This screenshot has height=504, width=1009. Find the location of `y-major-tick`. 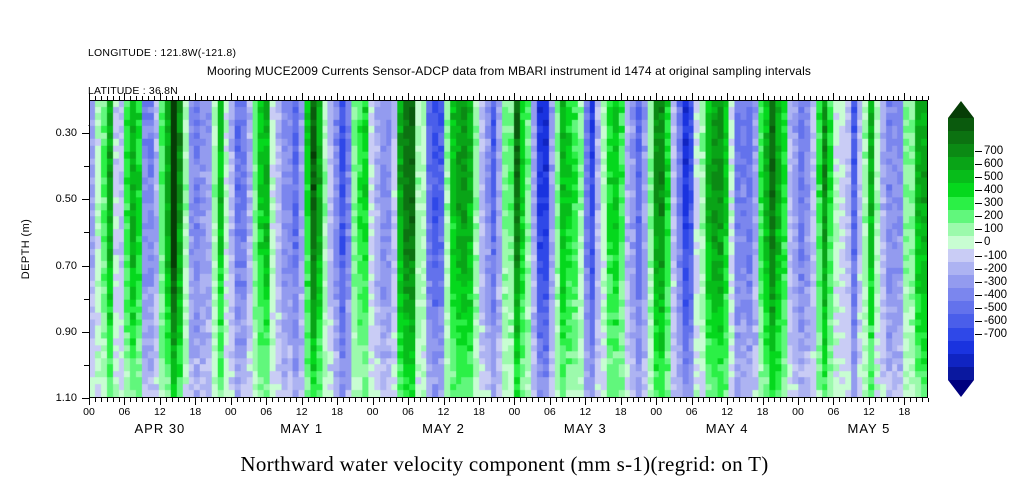

y-major-tick is located at coordinates (85, 398).